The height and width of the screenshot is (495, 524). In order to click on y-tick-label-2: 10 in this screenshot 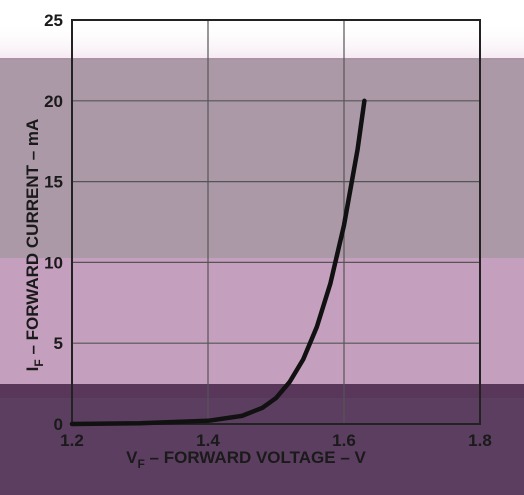, I will do `click(53, 262)`.